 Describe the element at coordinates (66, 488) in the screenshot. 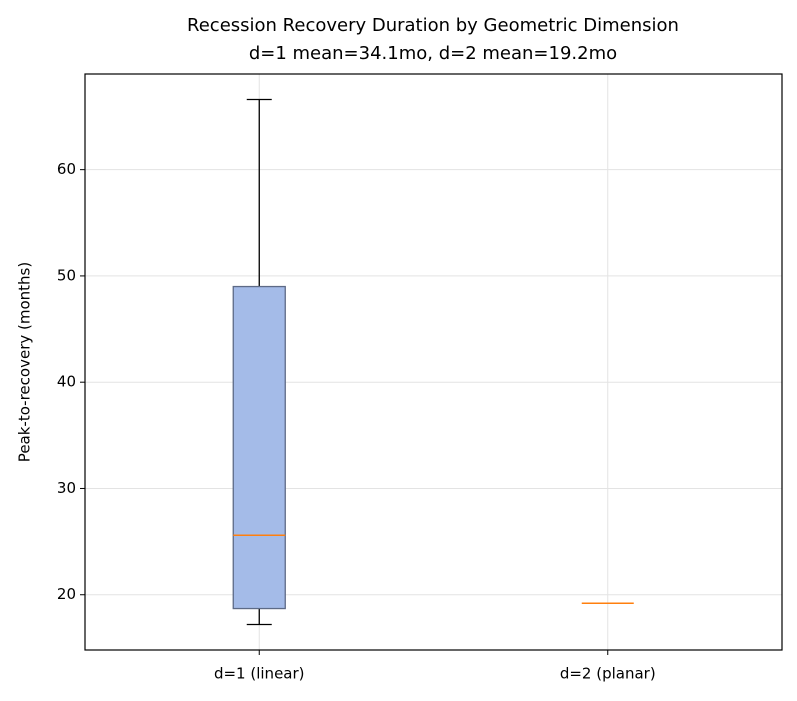

I see `y-tick-label: 30` at that location.